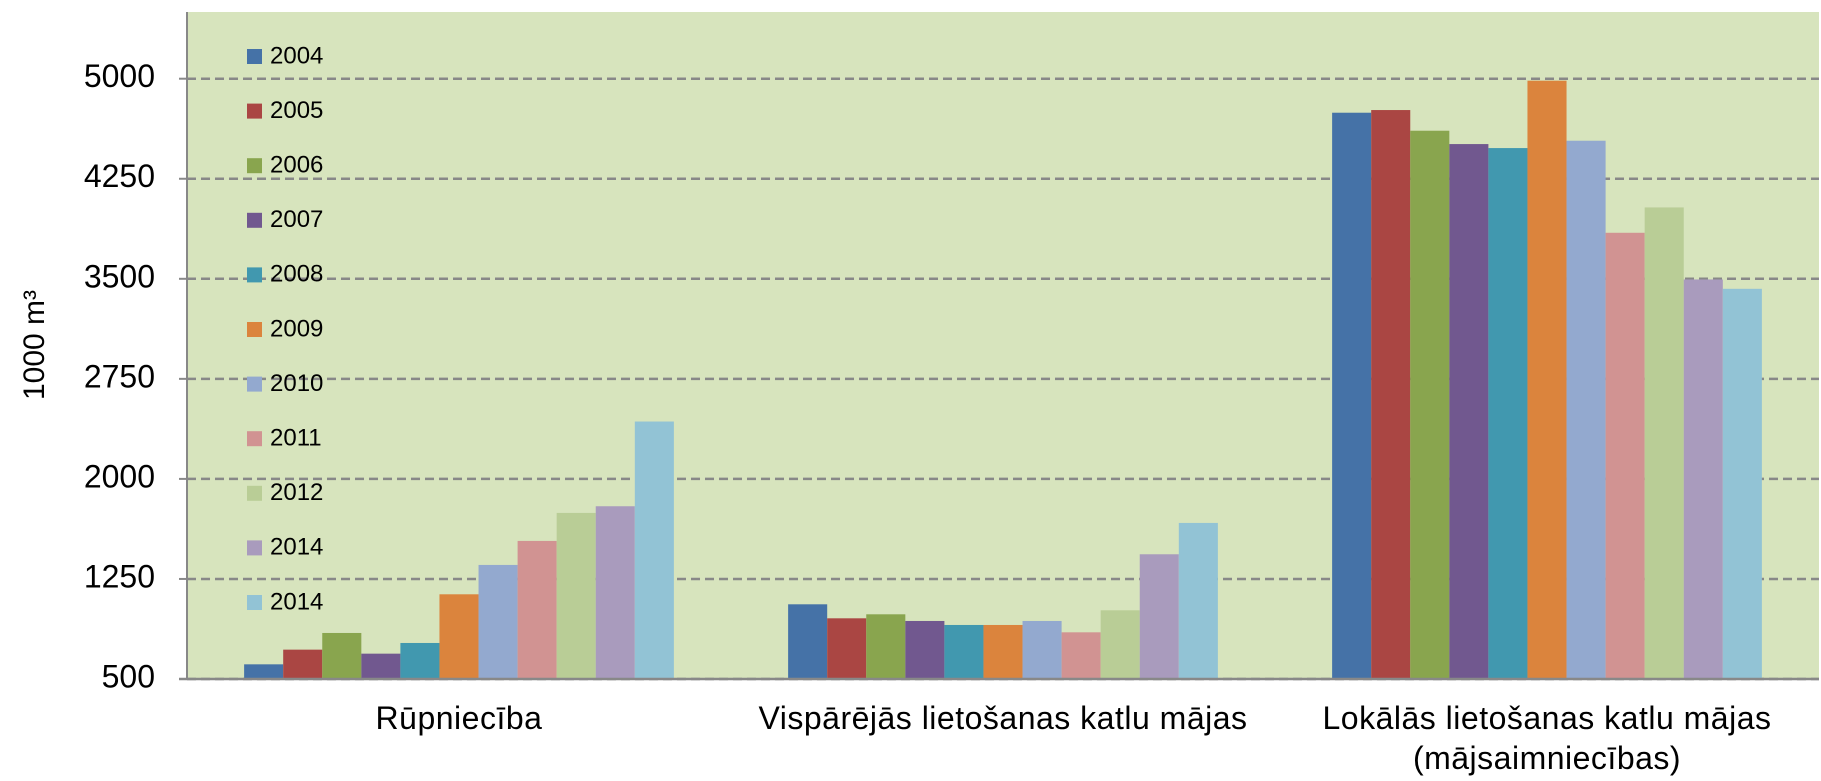 This screenshot has width=1821, height=781. What do you see at coordinates (128, 676) in the screenshot?
I see `y-tick-label: 500` at bounding box center [128, 676].